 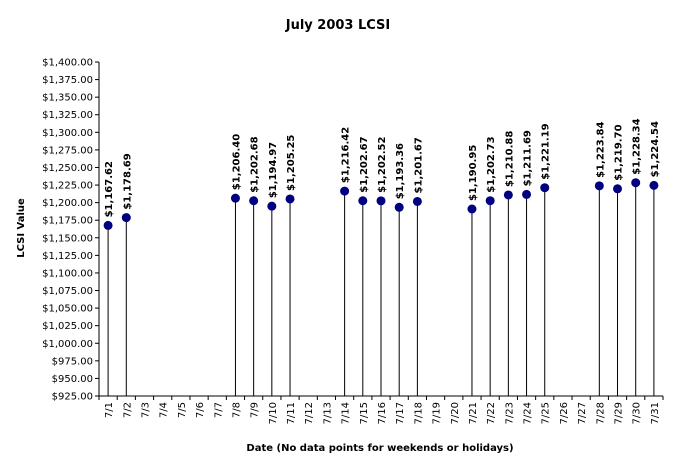 What do you see at coordinates (309, 413) in the screenshot?
I see `x-tick-label: 7/12` at bounding box center [309, 413].